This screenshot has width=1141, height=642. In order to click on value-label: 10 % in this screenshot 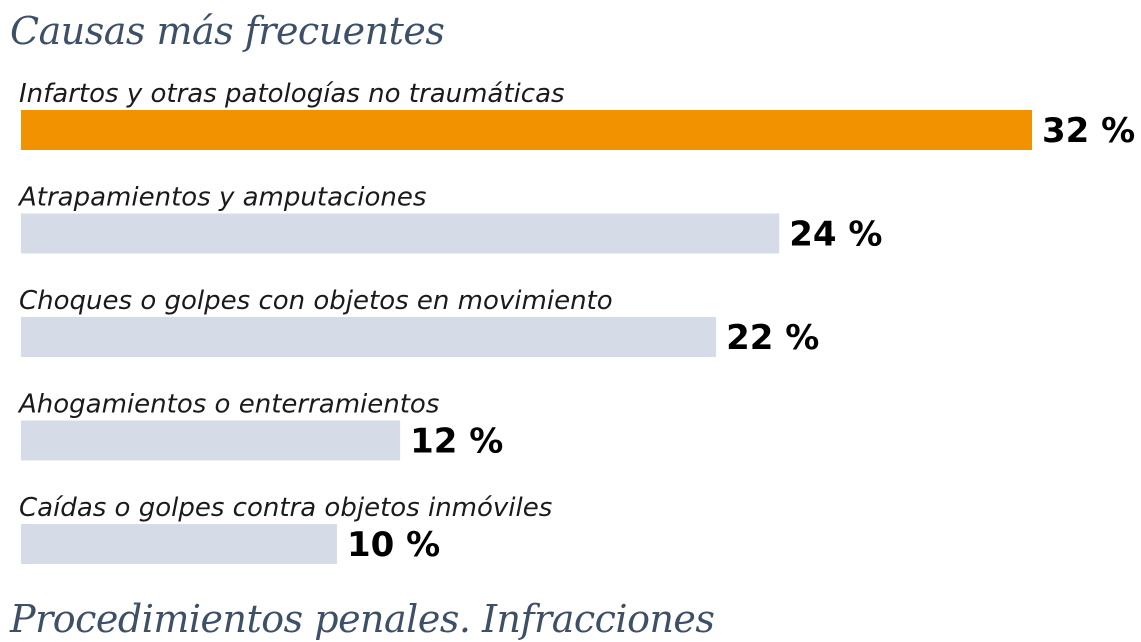, I will do `click(393, 545)`.